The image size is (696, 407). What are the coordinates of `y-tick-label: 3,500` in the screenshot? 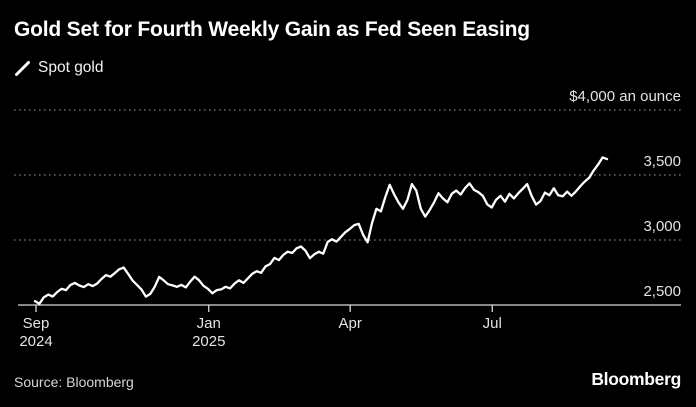 It's located at (662, 161).